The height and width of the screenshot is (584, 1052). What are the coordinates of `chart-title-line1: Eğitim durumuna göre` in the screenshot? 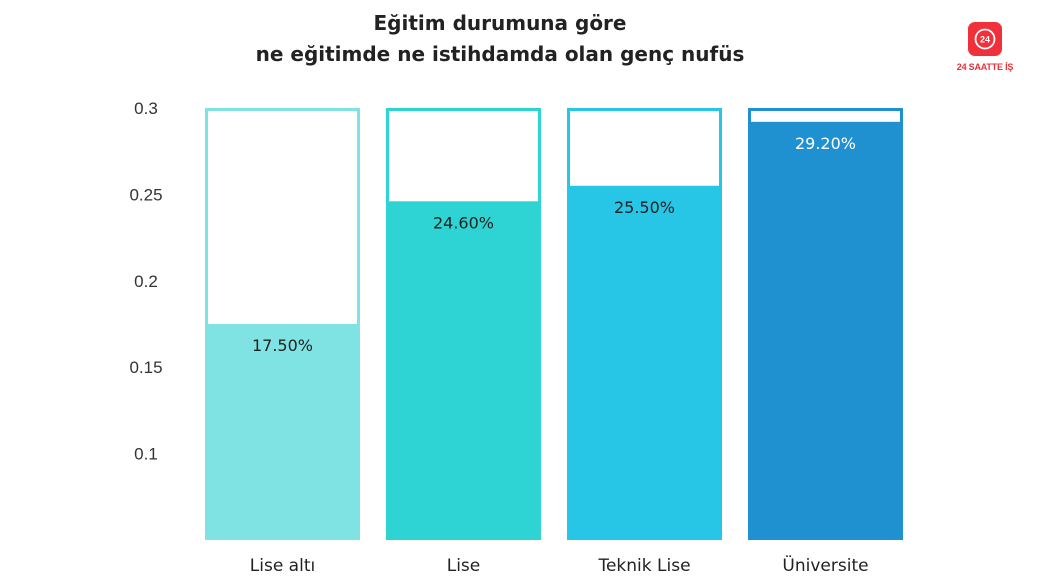 It's located at (500, 23).